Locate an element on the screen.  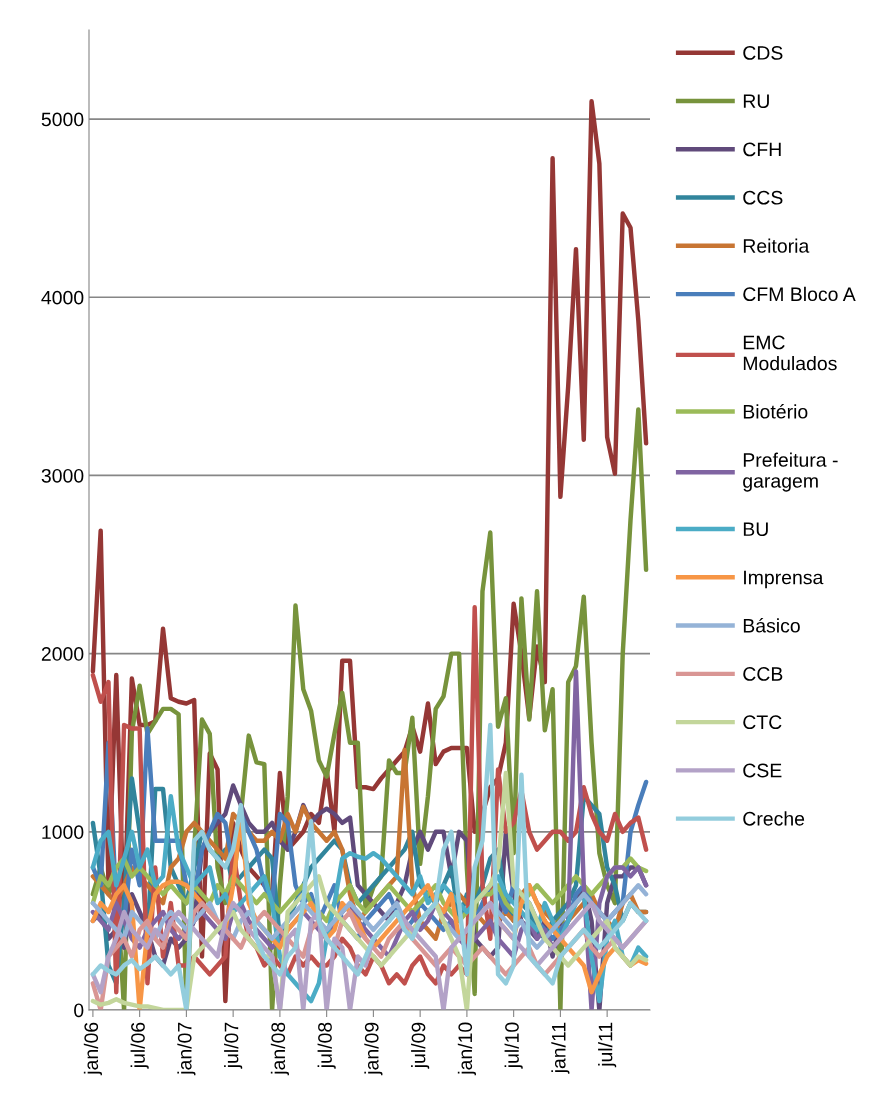
legend-label: CCS is located at coordinates (763, 197).